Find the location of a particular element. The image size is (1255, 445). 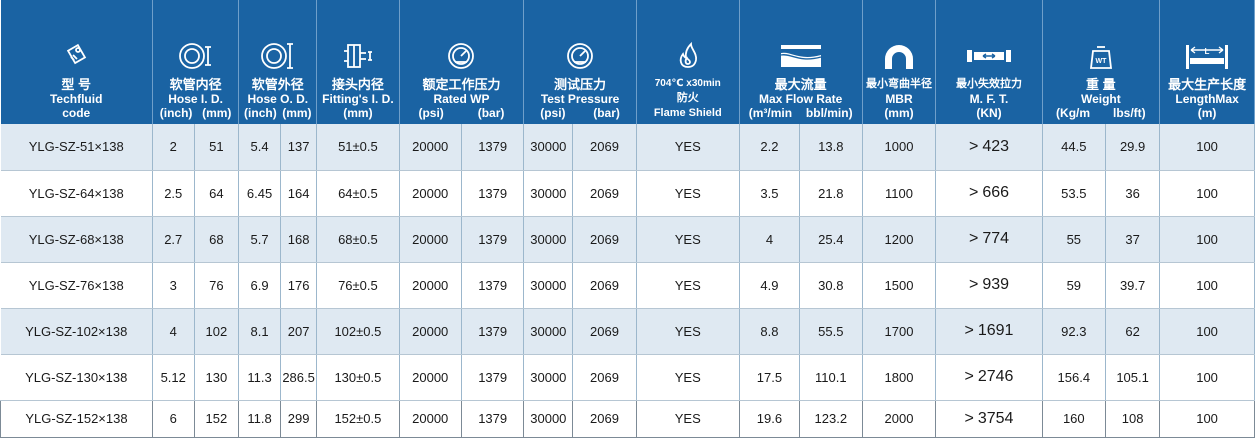

mft-value: 1691 is located at coordinates (995, 330).